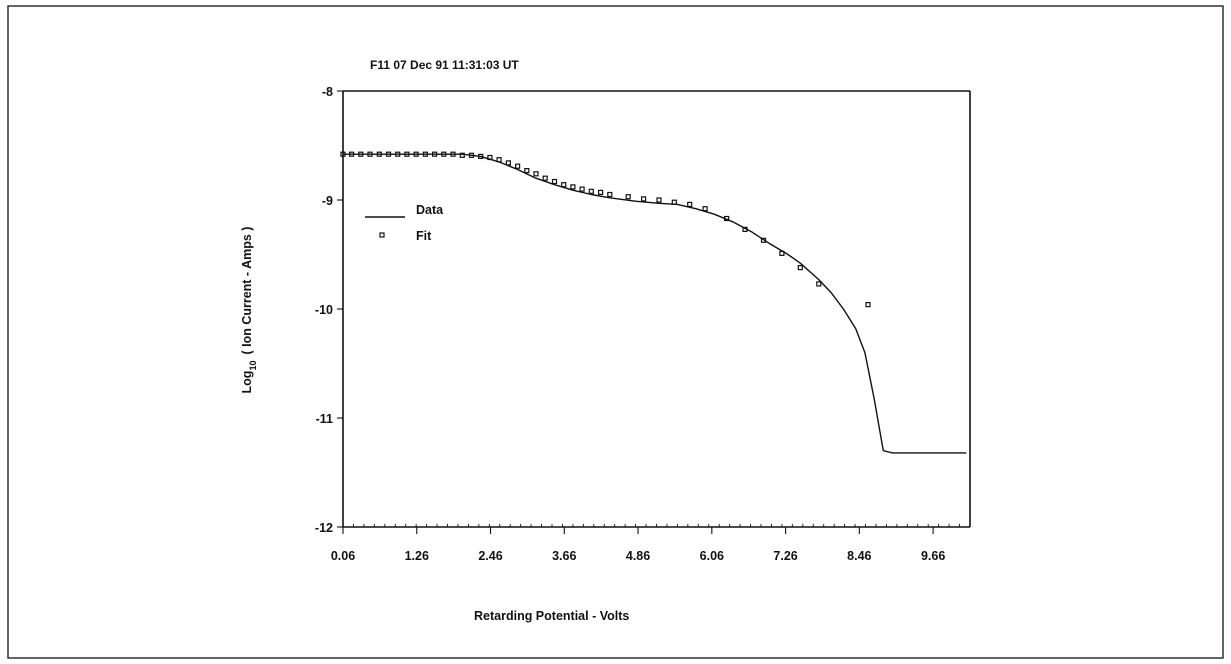  What do you see at coordinates (551, 616) in the screenshot?
I see `x-axis-label: Retarding Potential - Volts` at bounding box center [551, 616].